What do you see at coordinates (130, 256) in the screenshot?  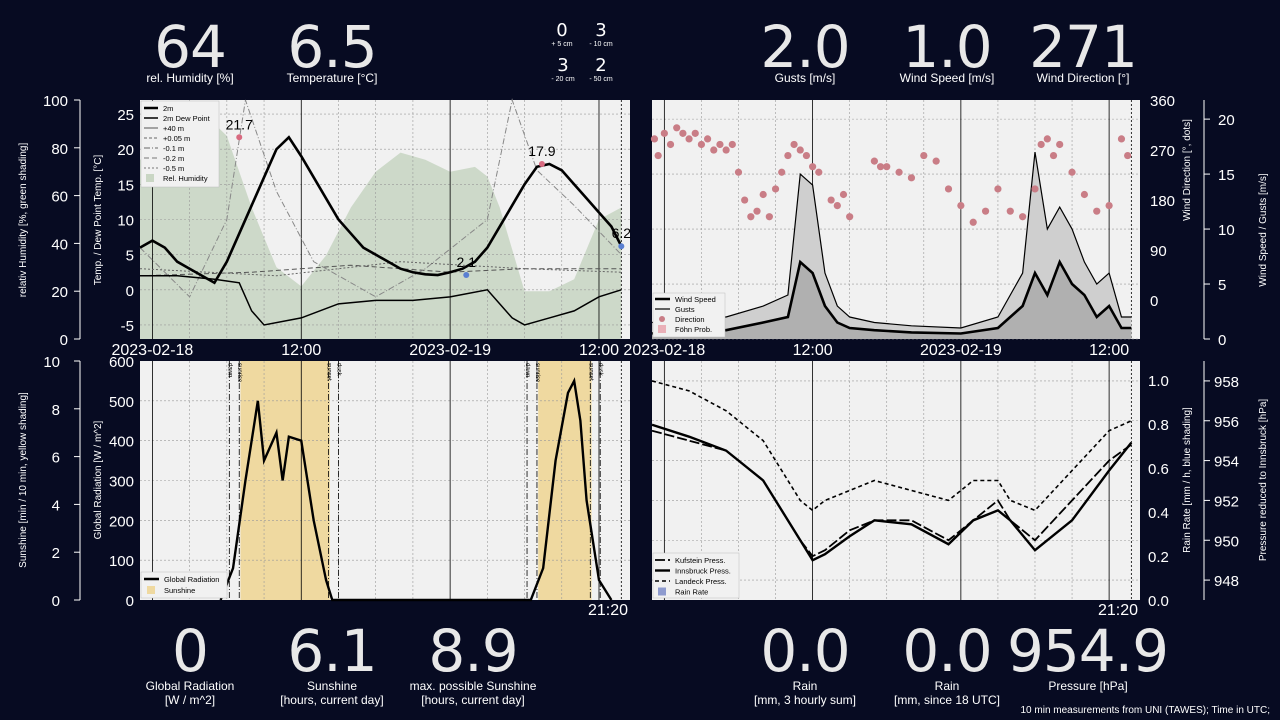 I see `temp-tick-label: 5` at bounding box center [130, 256].